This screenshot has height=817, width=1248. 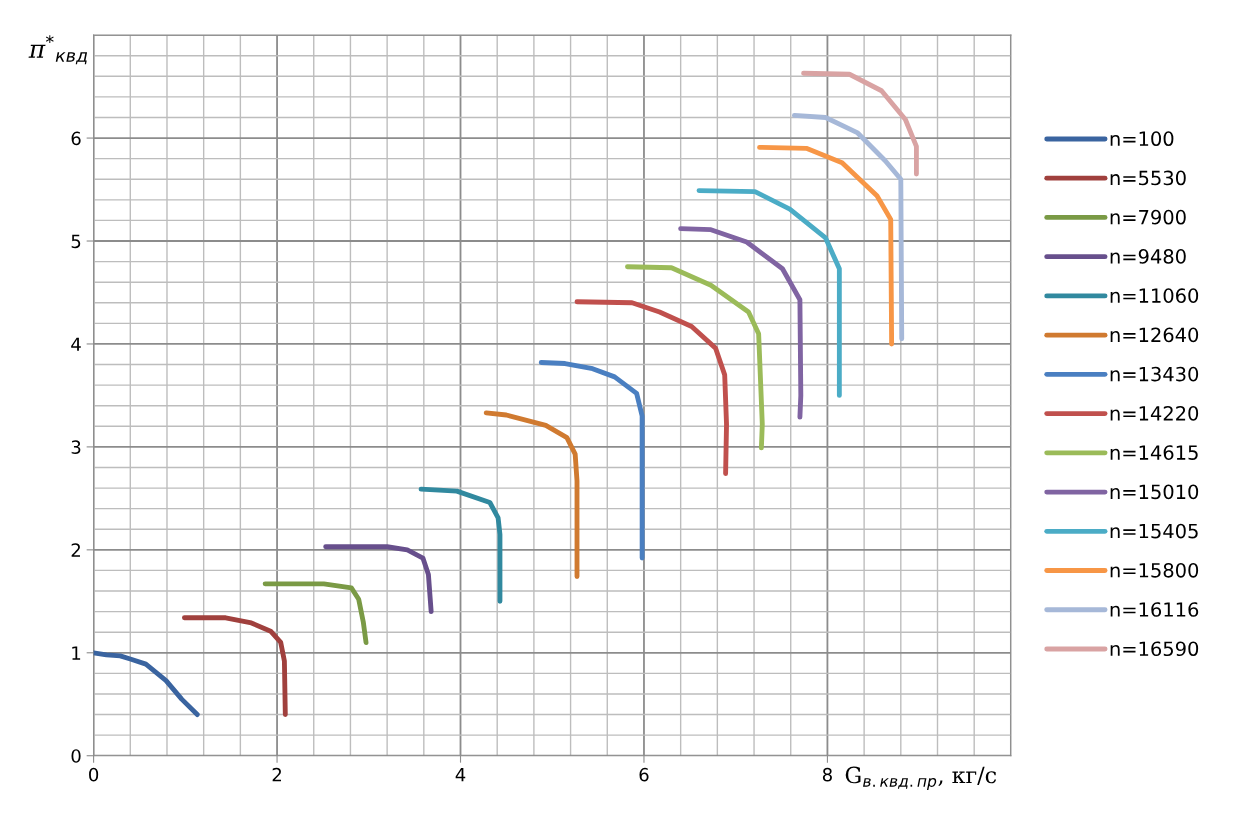 I want to click on legend-label: n=14615, so click(x=1154, y=452).